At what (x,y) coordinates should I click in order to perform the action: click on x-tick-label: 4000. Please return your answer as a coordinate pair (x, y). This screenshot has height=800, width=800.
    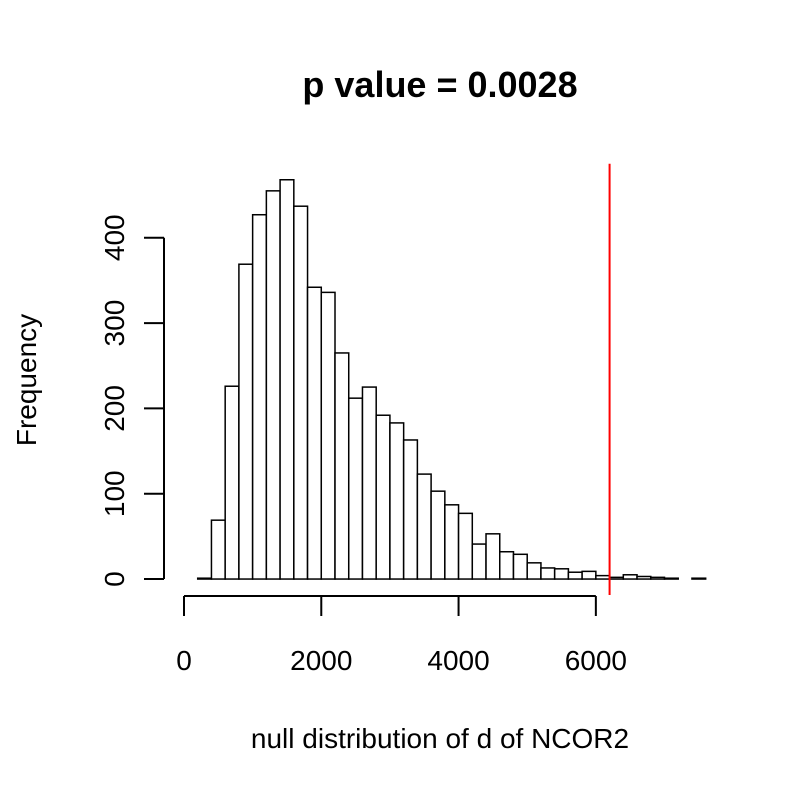
    Looking at the image, I should click on (458, 660).